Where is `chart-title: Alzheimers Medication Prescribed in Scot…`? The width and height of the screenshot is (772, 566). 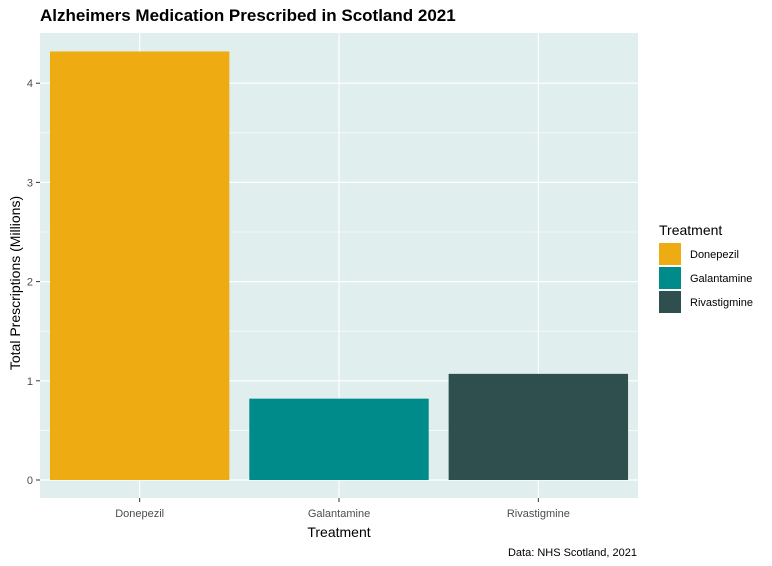 chart-title: Alzheimers Medication Prescribed in Scot… is located at coordinates (248, 15).